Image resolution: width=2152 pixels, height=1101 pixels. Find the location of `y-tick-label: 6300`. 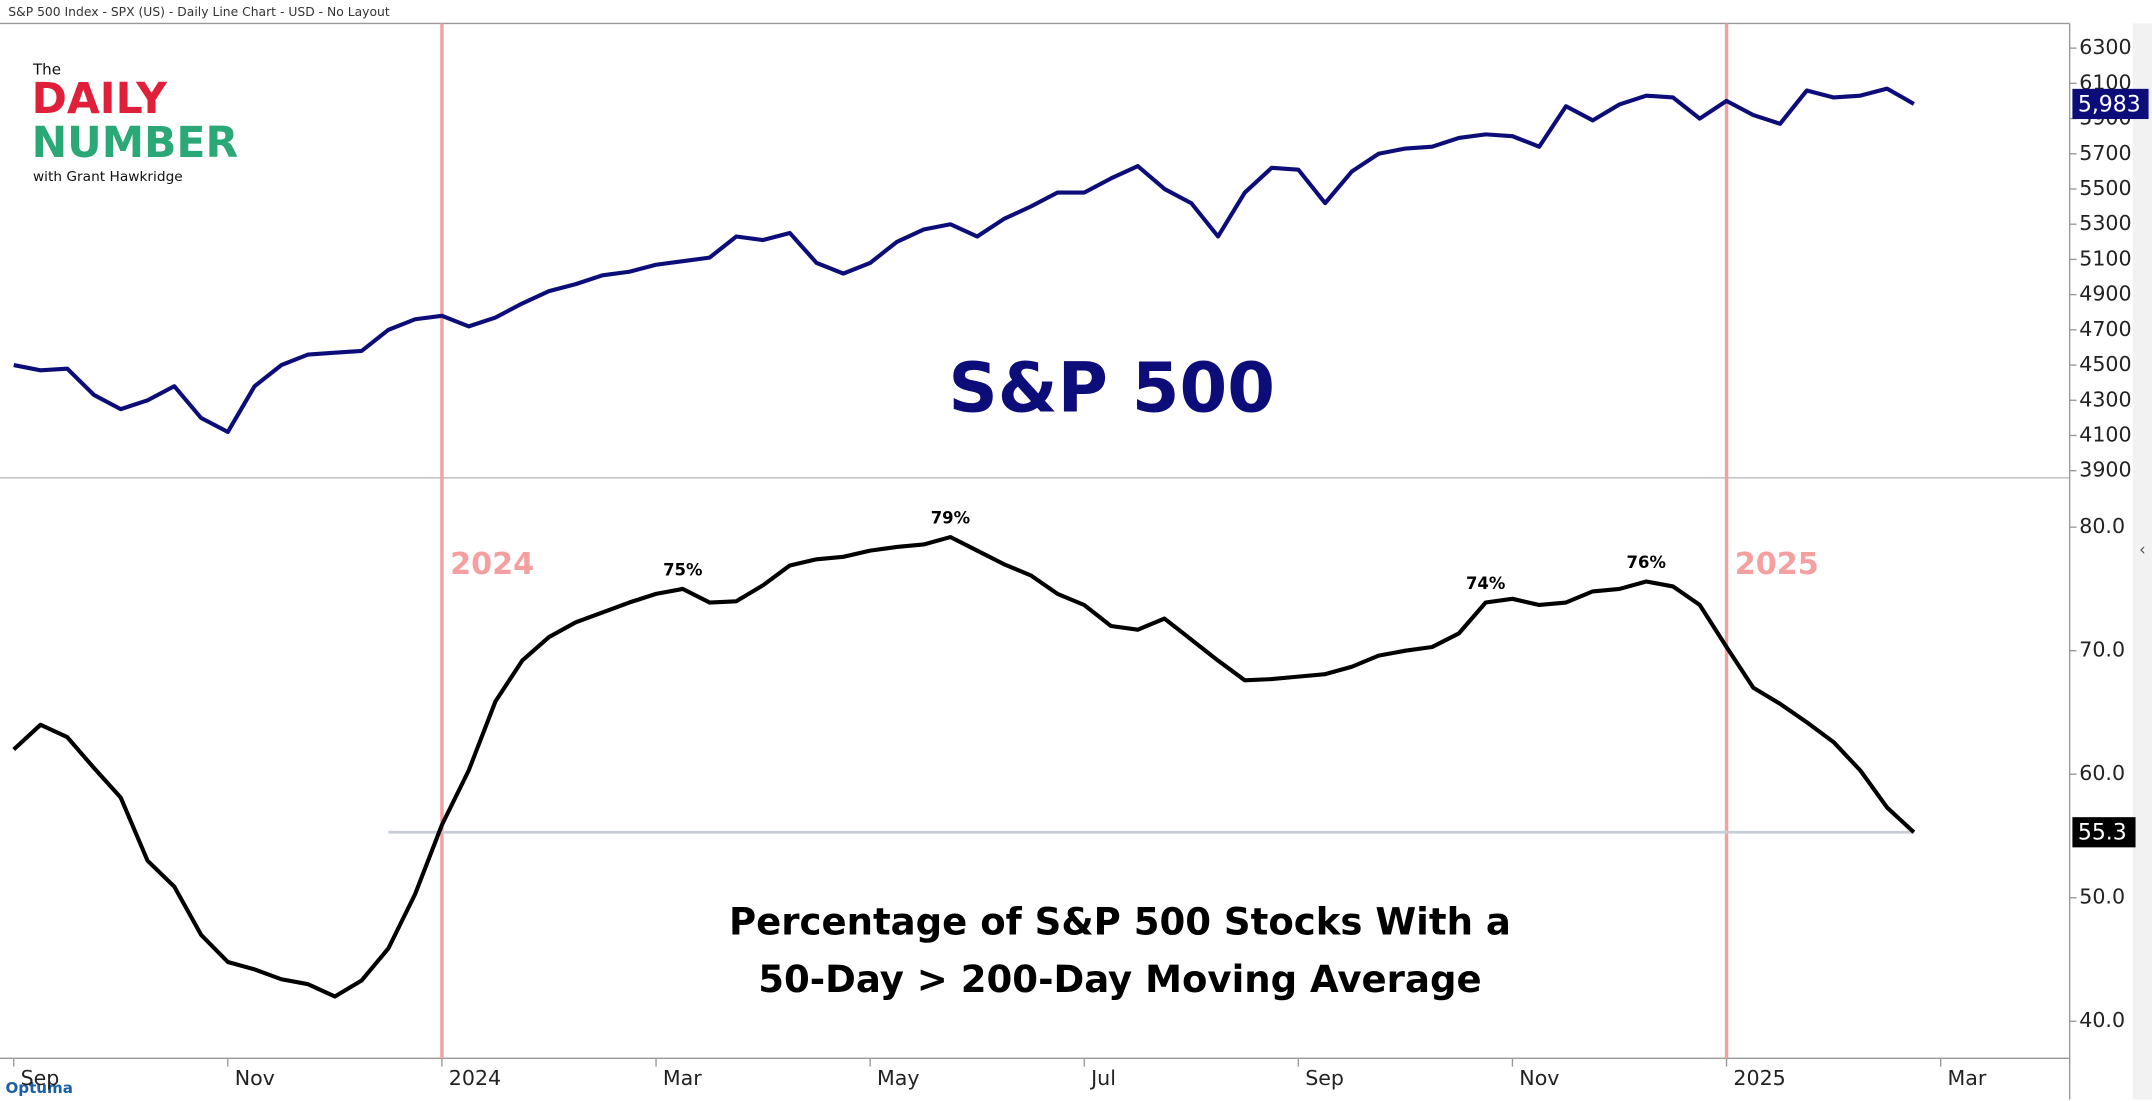

y-tick-label: 6300 is located at coordinates (2105, 47).